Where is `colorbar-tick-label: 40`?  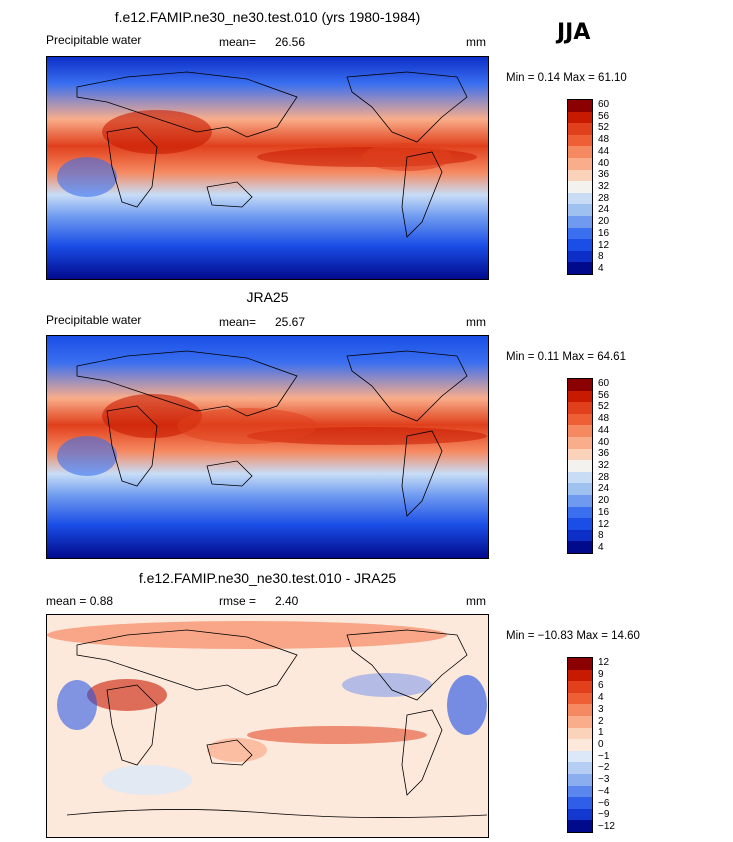
colorbar-tick-label: 40 is located at coordinates (604, 442).